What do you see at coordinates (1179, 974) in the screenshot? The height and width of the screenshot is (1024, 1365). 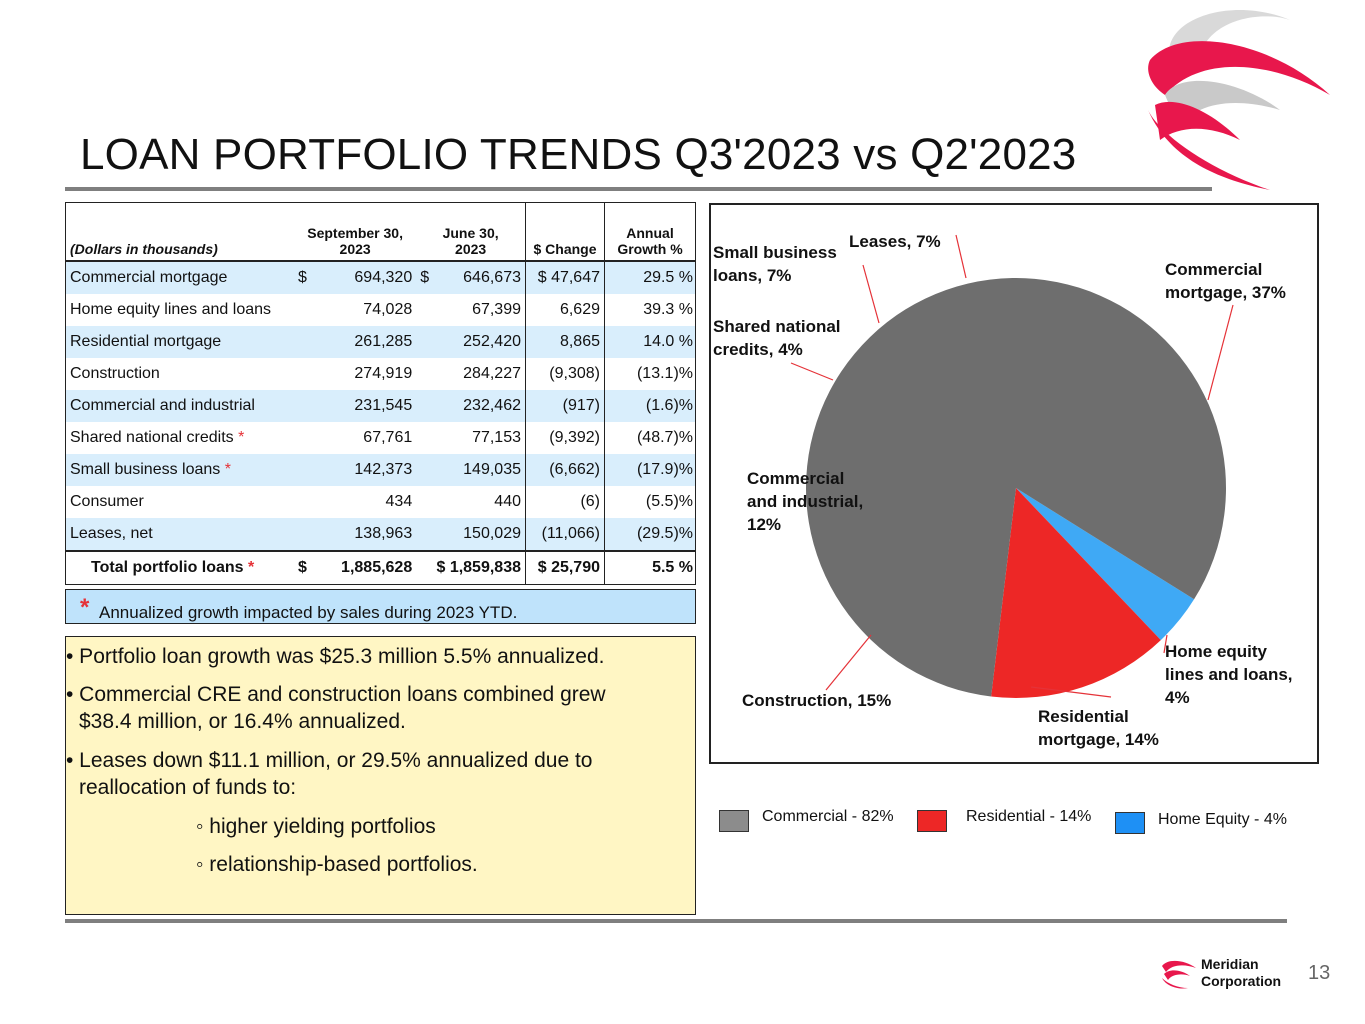 I see `meridian-logo-small` at bounding box center [1179, 974].